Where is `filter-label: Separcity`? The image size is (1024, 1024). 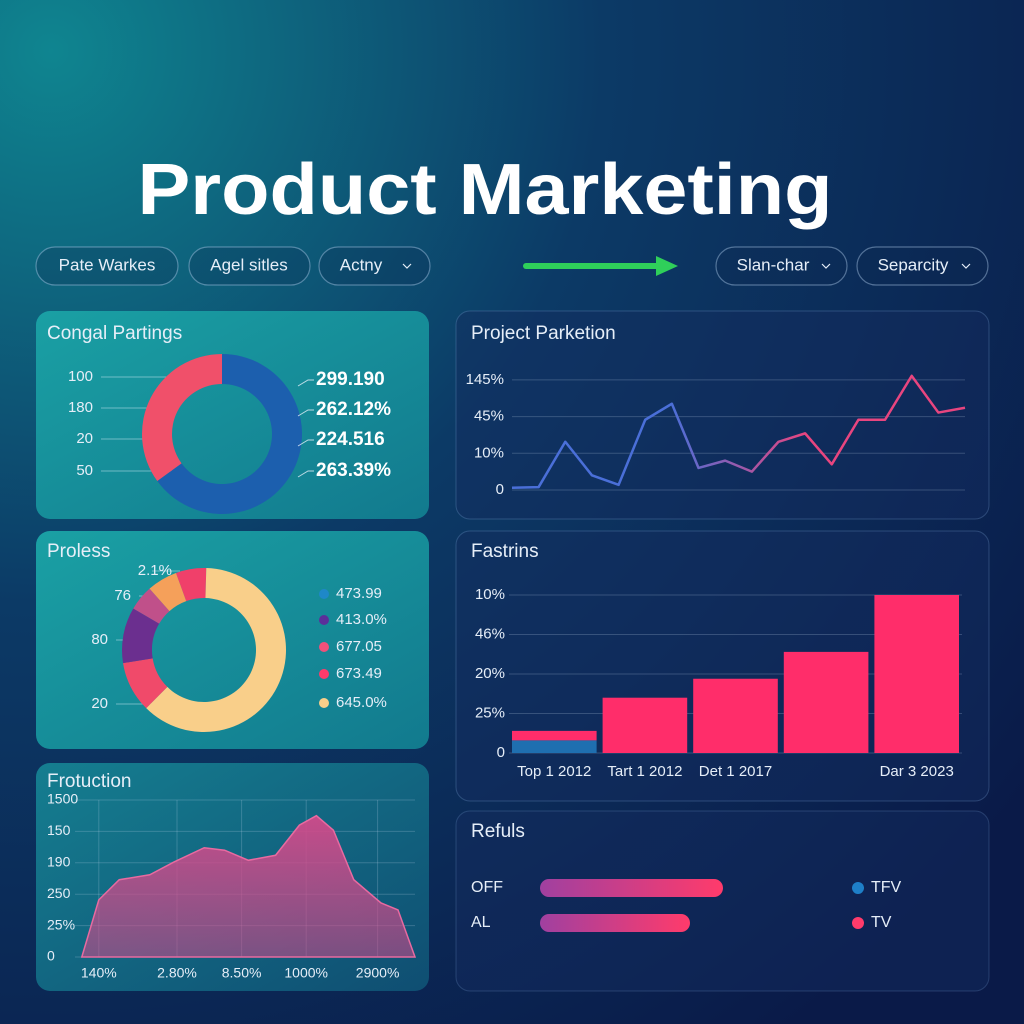
filter-label: Separcity is located at coordinates (913, 264).